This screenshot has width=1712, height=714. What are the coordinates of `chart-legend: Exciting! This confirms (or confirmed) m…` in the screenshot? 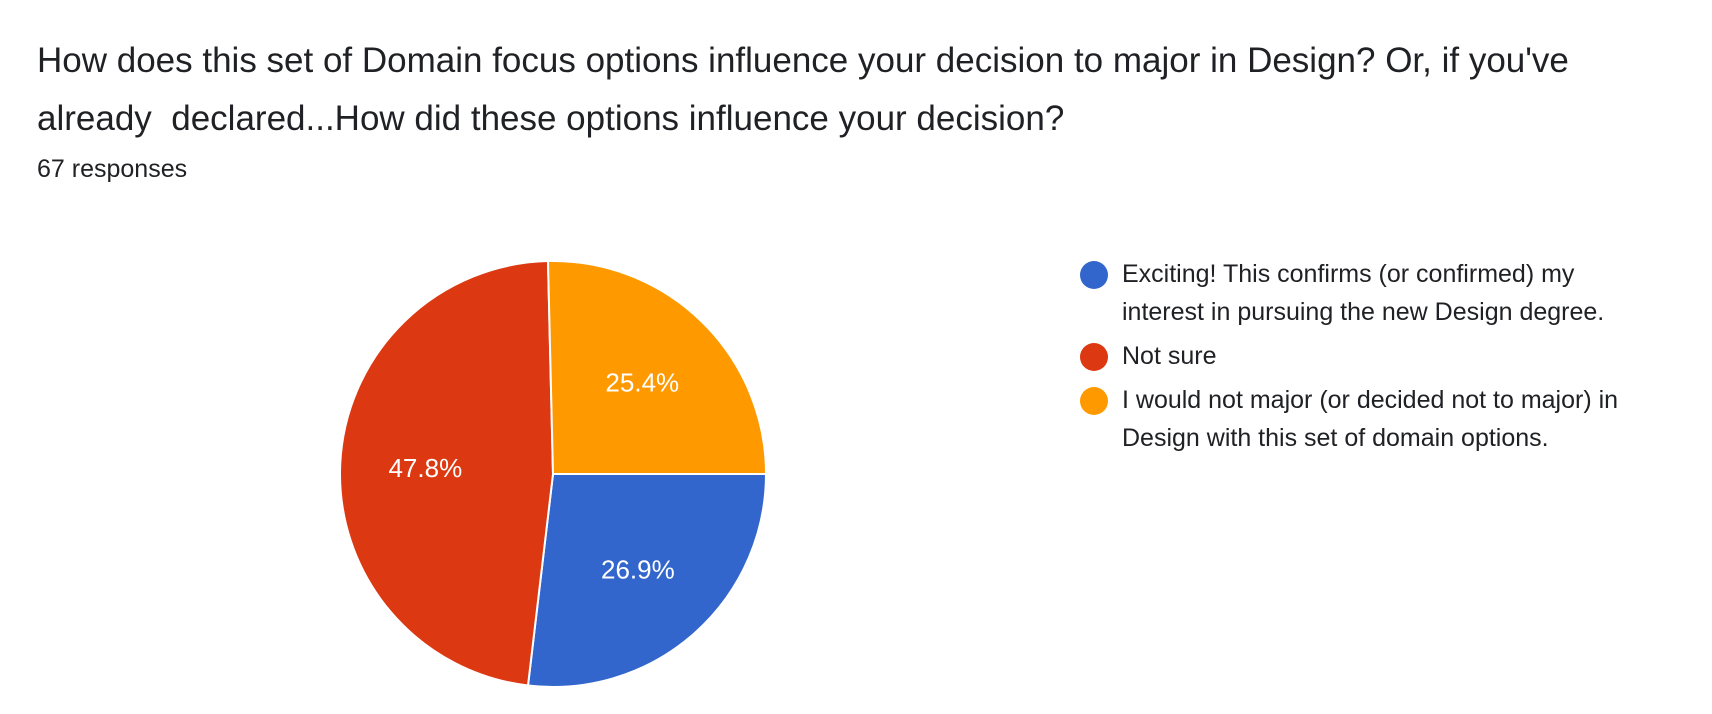 It's located at (1390, 359).